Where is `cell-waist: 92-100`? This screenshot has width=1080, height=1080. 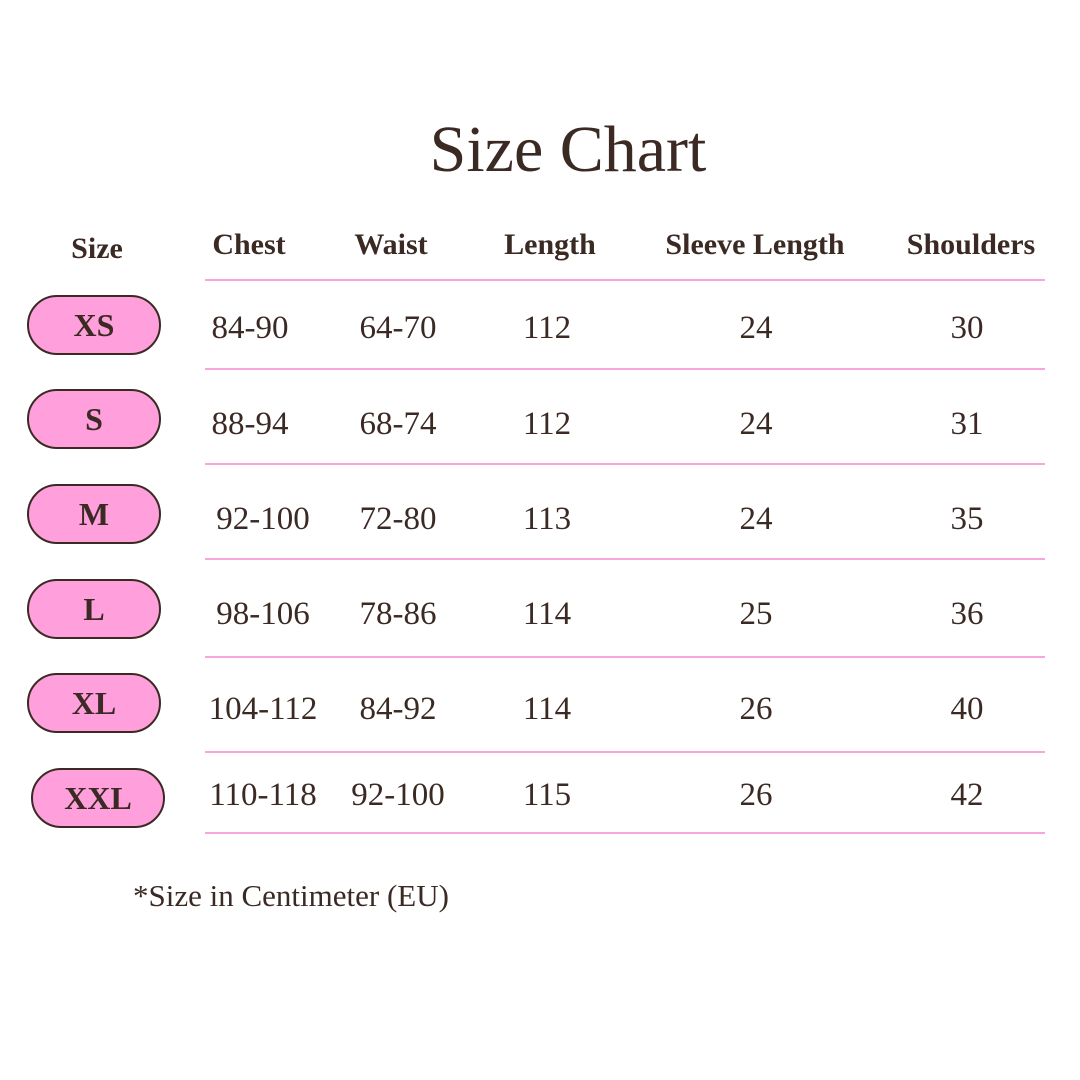
cell-waist: 92-100 is located at coordinates (398, 795).